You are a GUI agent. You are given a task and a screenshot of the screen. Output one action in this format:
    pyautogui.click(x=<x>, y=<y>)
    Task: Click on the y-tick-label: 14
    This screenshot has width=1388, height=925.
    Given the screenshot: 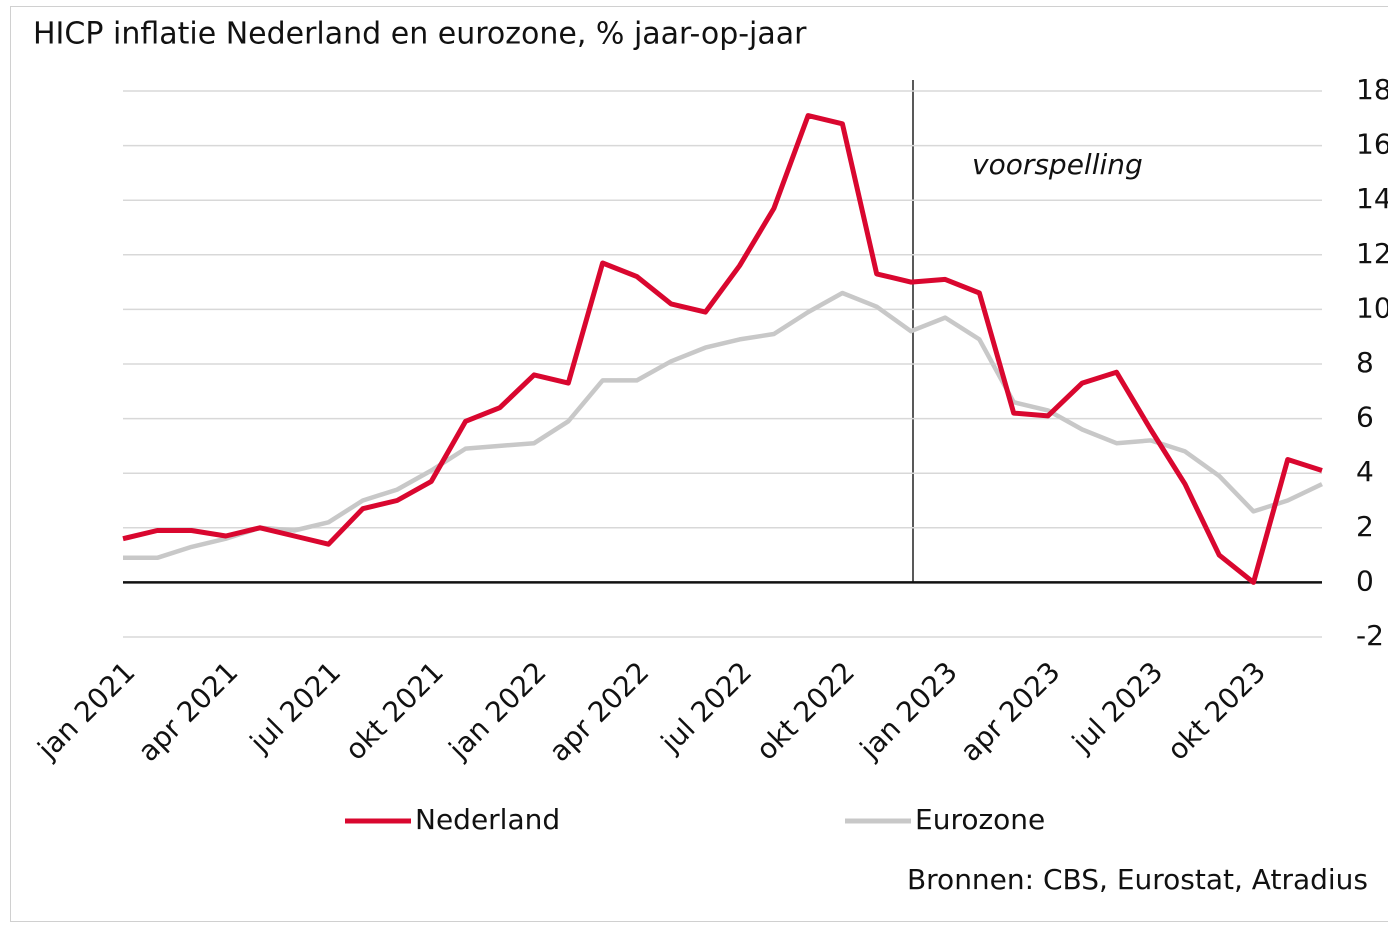 What is the action you would take?
    pyautogui.click(x=1372, y=198)
    